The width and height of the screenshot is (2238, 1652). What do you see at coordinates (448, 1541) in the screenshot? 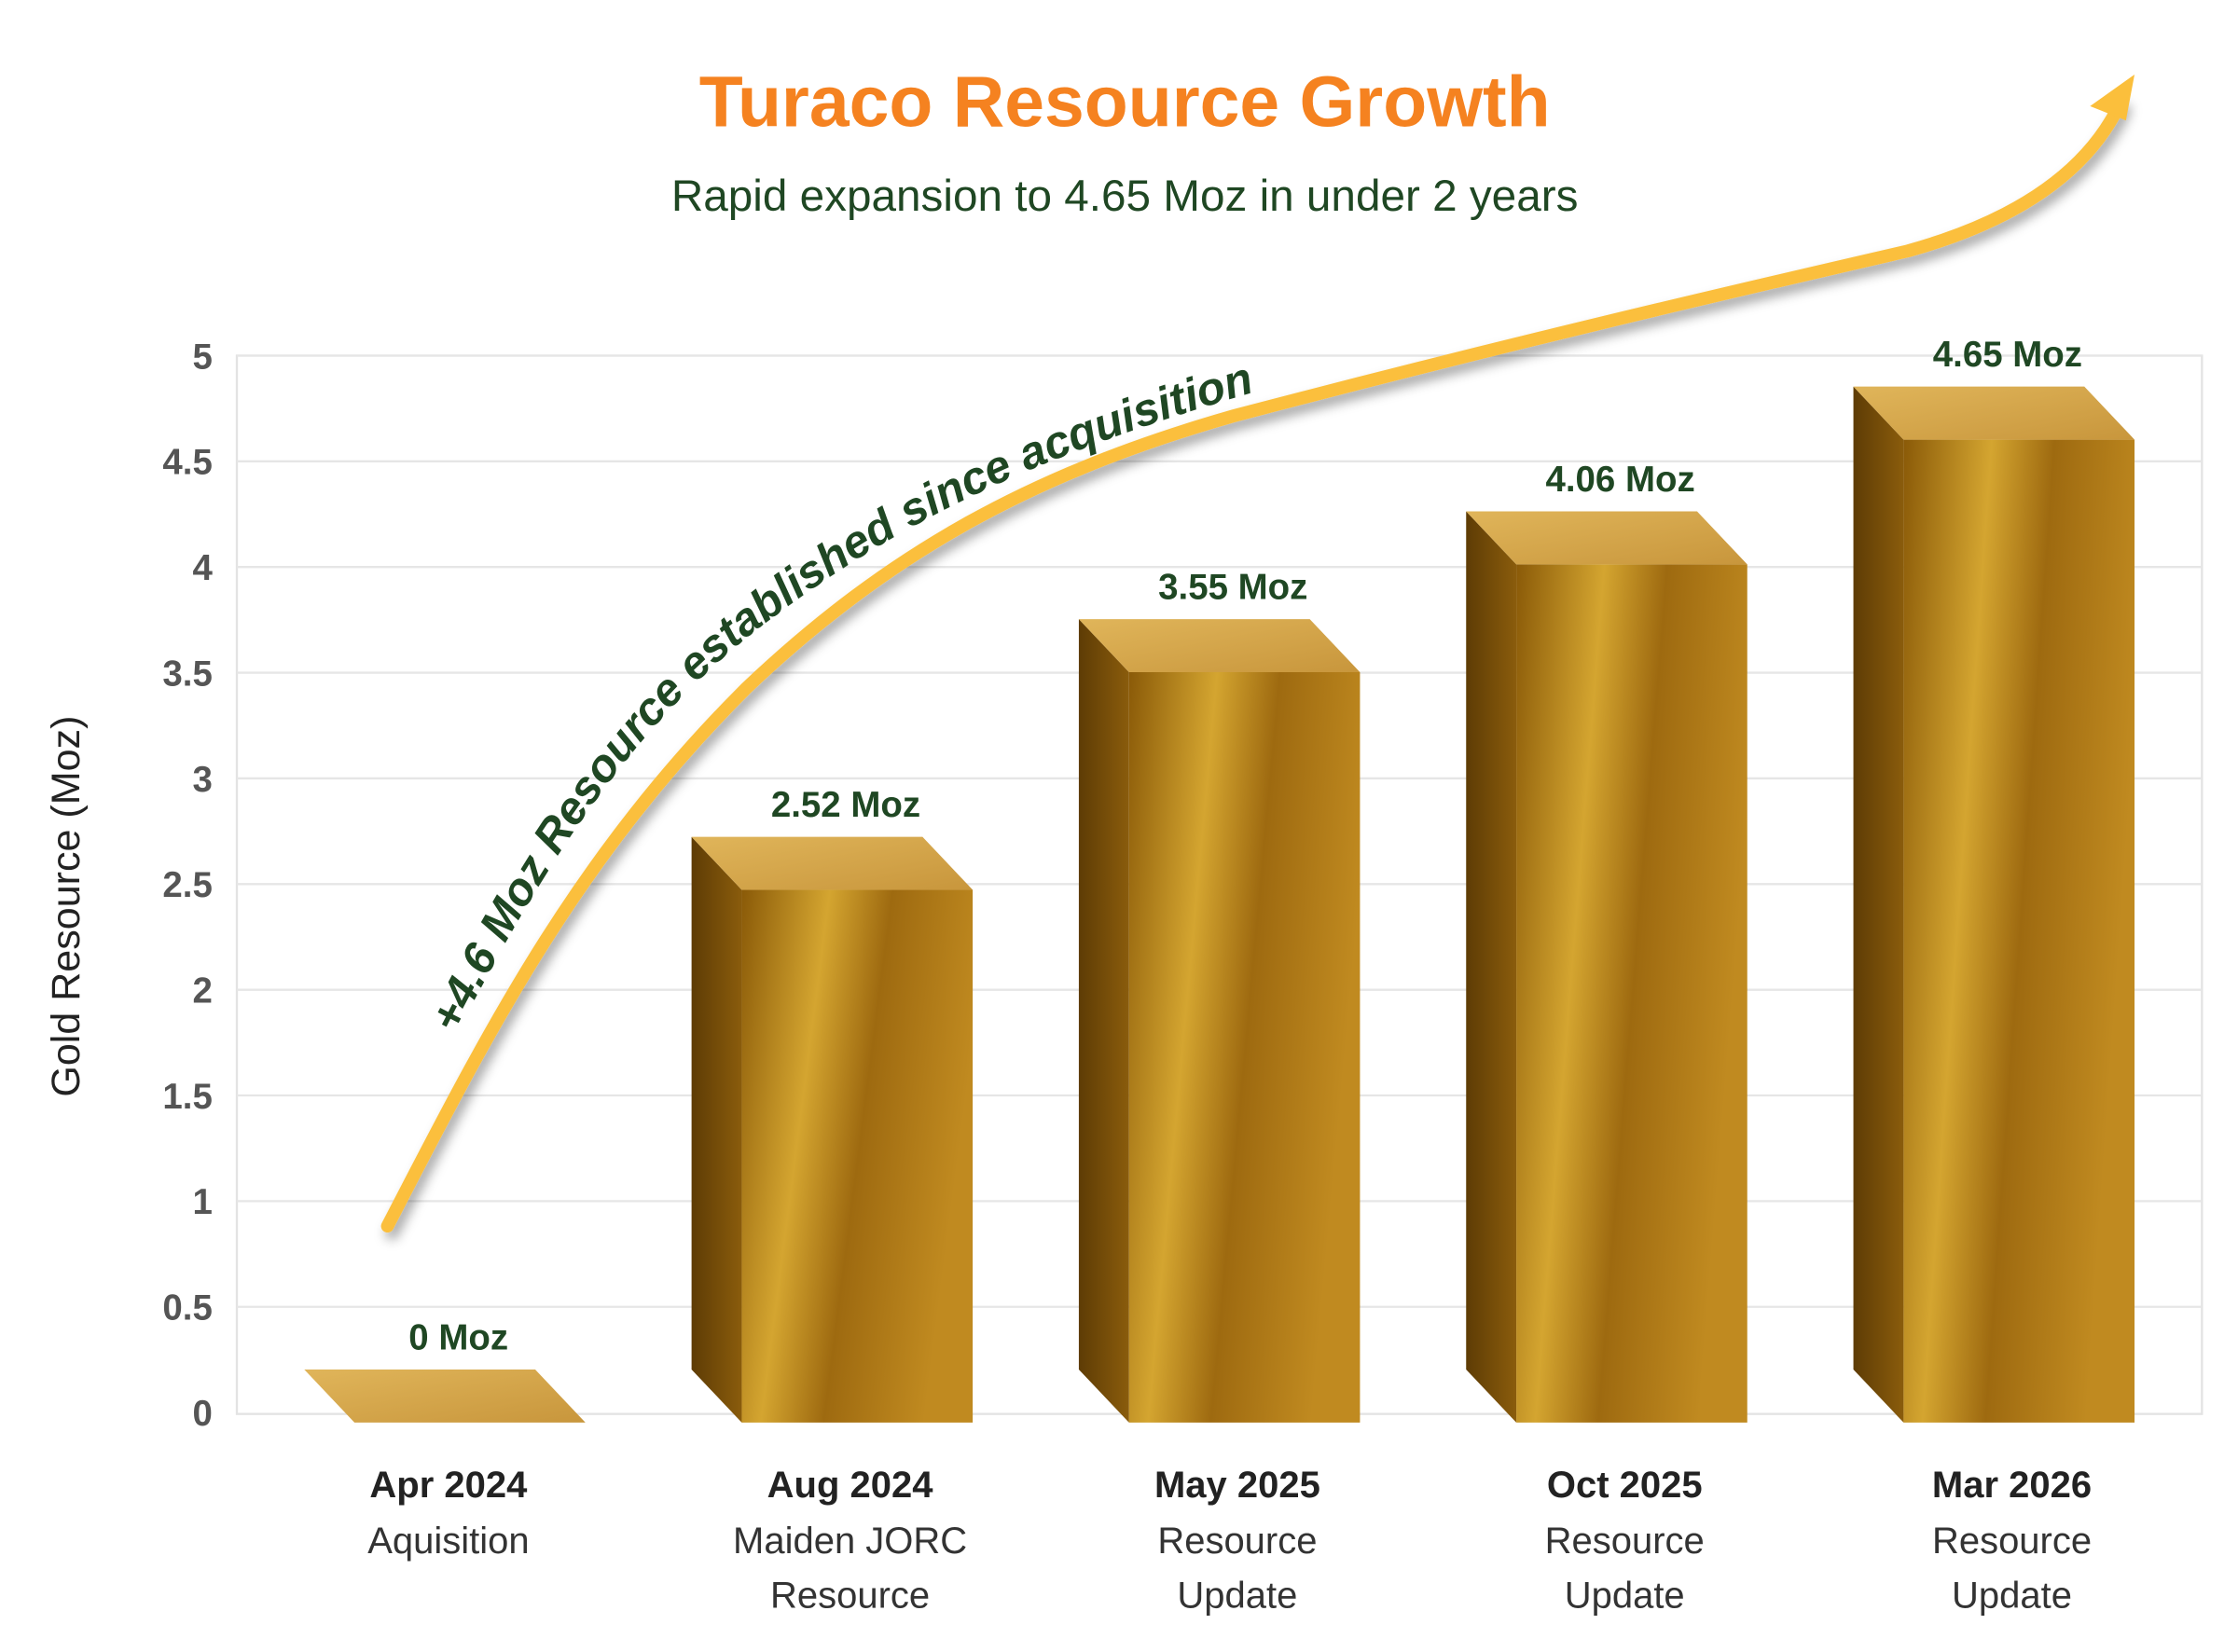
I see `x-tick-description: Aquisition` at bounding box center [448, 1541].